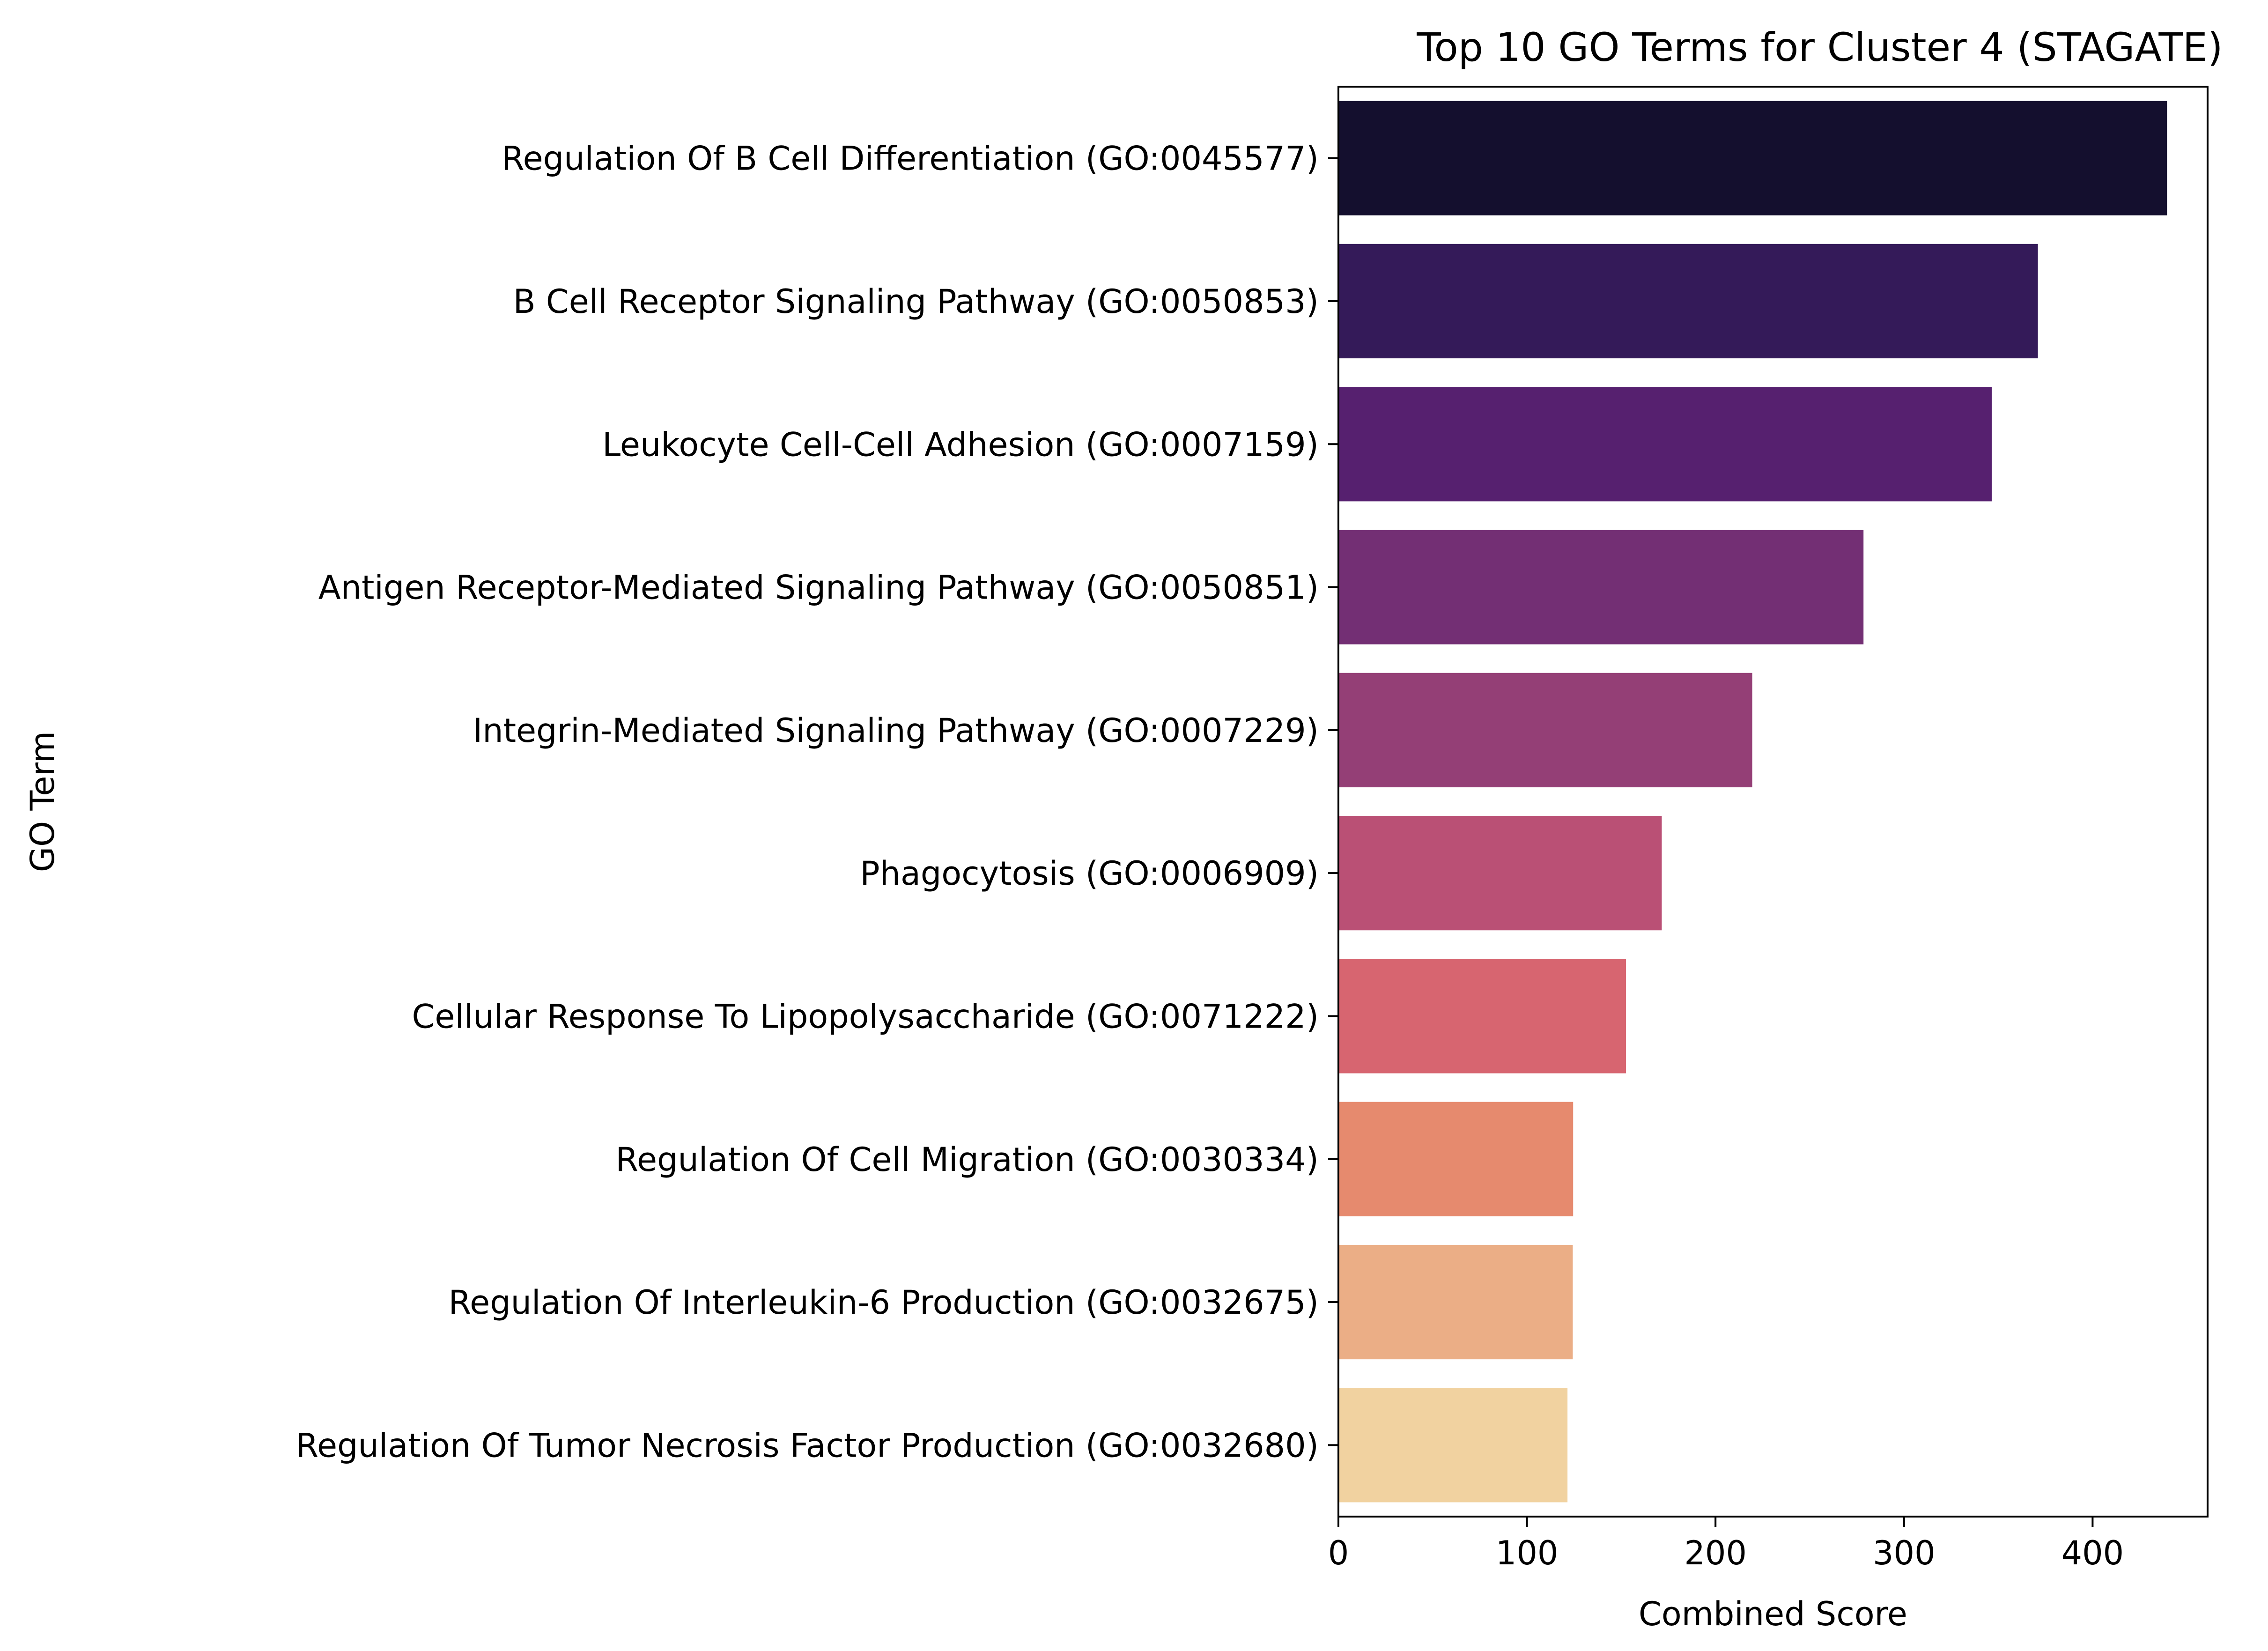 The image size is (2268, 1651). I want to click on x-axis-ticks: 0 100 200 300 400, so click(1726, 1544).